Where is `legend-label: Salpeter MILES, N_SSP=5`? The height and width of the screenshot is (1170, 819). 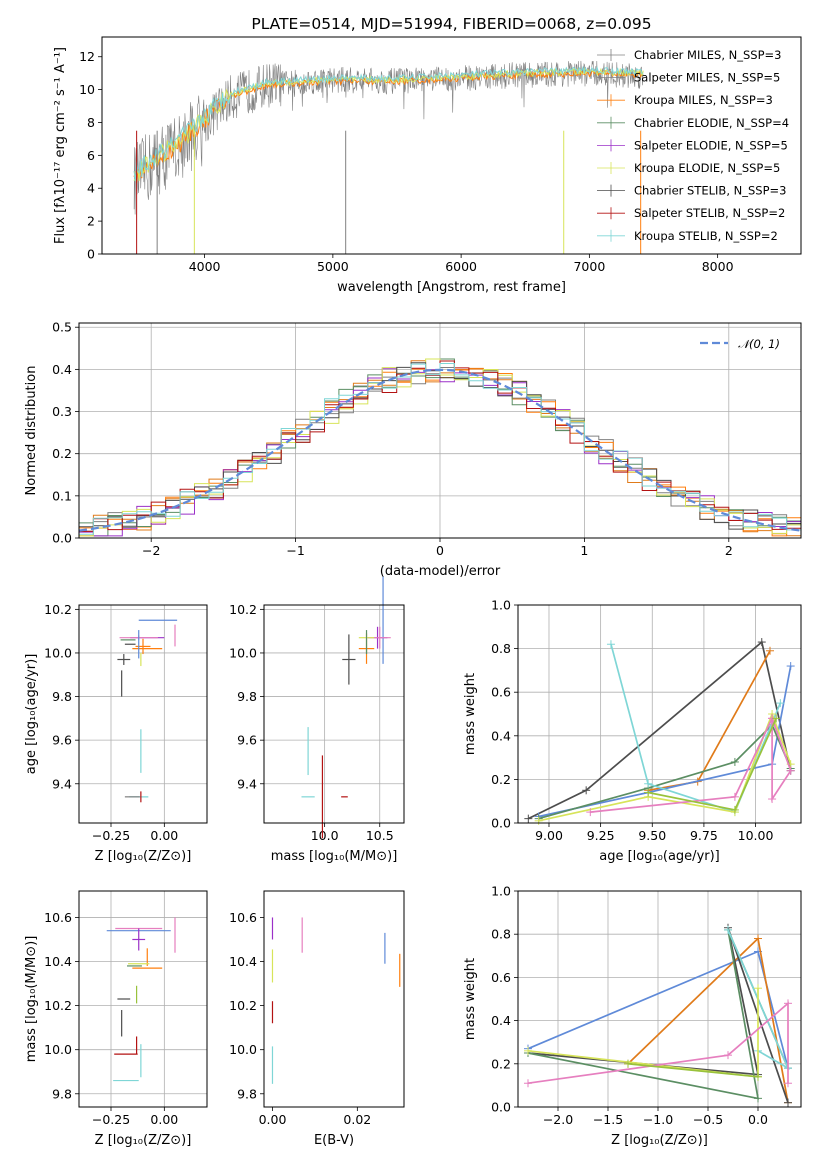
legend-label: Salpeter MILES, N_SSP=5 is located at coordinates (707, 78).